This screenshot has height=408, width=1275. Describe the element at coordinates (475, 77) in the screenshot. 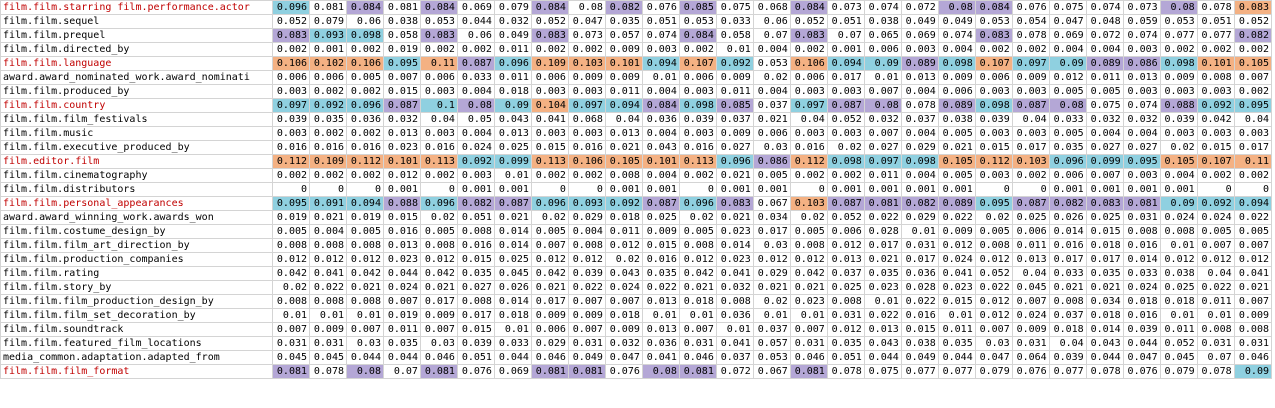

I see `heatmap-cell: 0.033` at that location.